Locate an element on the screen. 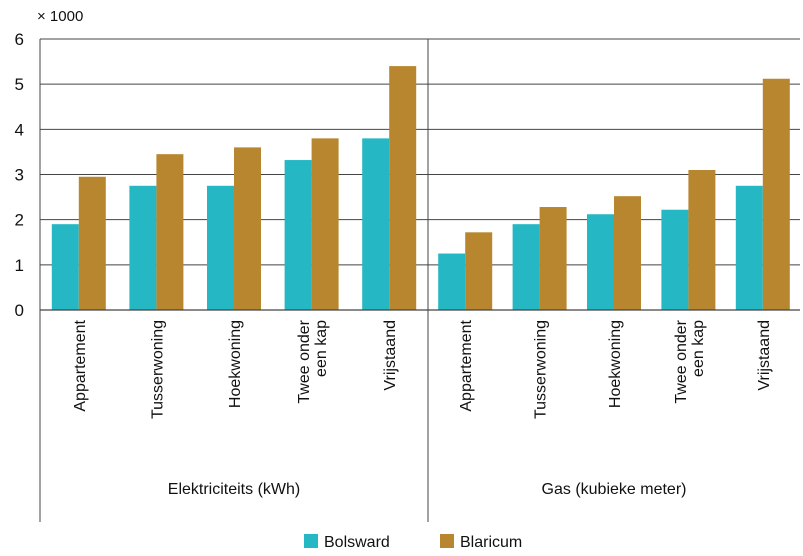  y-tick-label: 5 is located at coordinates (19, 84).